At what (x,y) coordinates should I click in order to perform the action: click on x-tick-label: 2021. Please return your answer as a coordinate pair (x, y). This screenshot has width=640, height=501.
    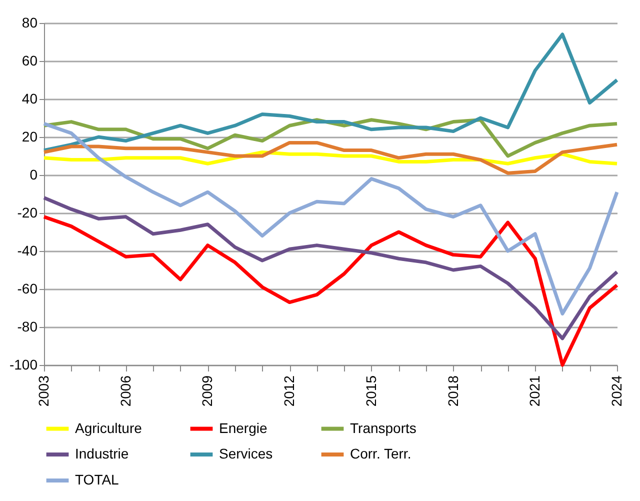
    Looking at the image, I should click on (534, 391).